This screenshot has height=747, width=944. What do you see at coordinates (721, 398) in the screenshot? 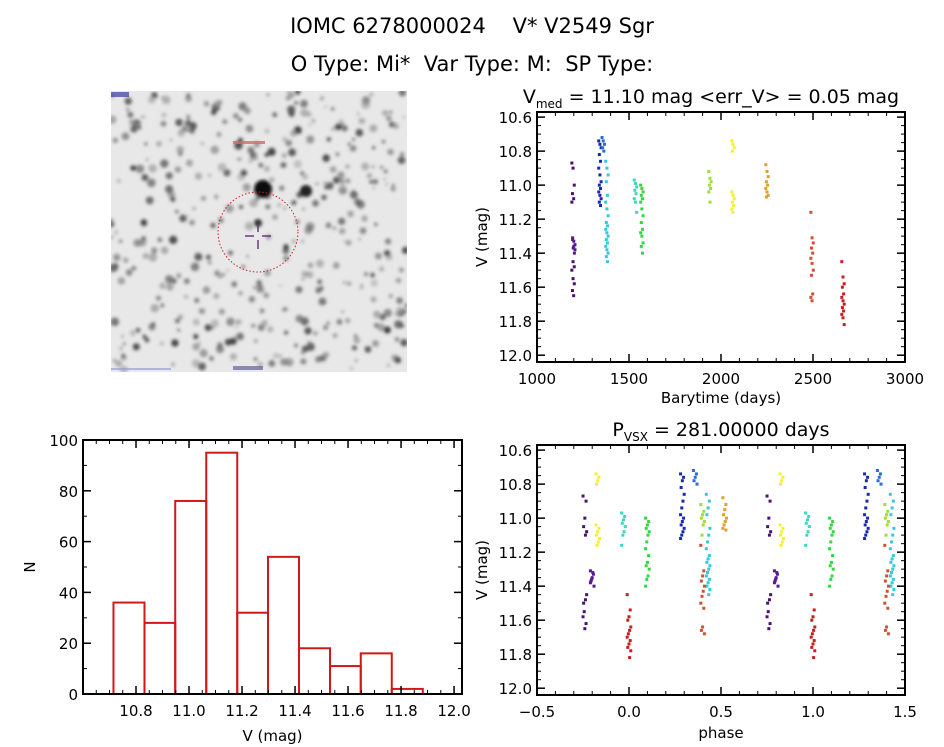
I see `light-curve-xlabel: Barytime (days)` at bounding box center [721, 398].